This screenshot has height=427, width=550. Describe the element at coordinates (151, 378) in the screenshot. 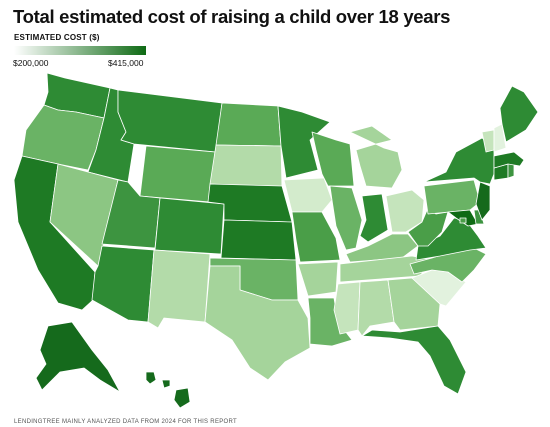

I see `state-HI` at that location.